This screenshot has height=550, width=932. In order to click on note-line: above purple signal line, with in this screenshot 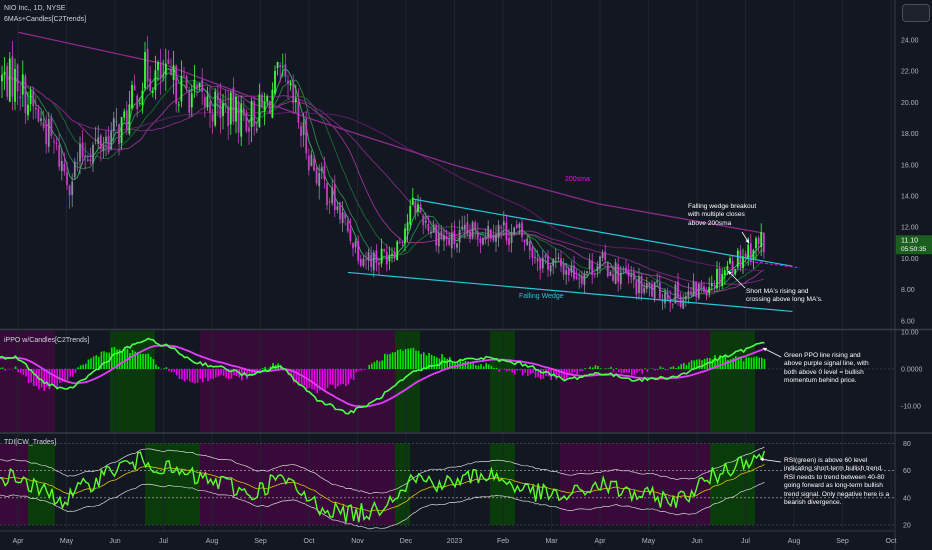, I will do `click(826, 364)`.